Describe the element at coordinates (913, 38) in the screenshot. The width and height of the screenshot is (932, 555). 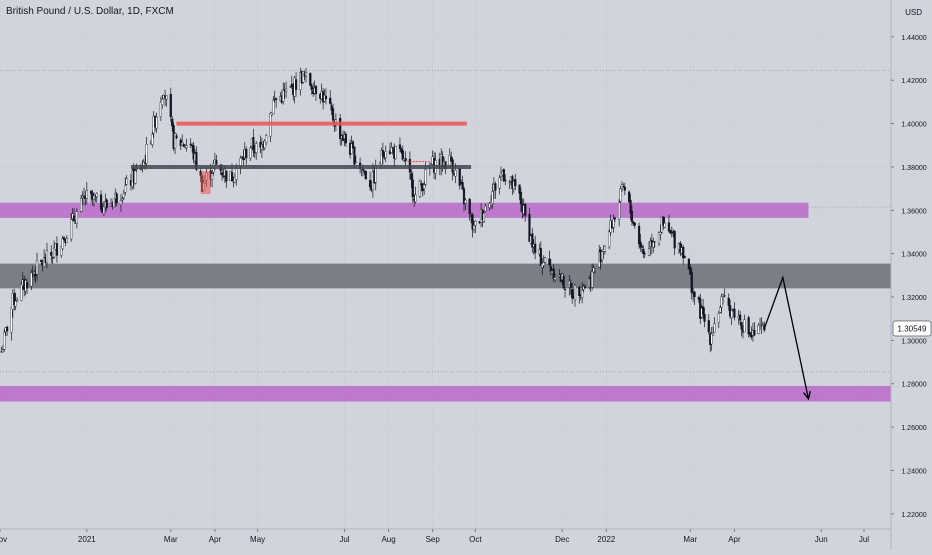
I see `y-tick-label: 1.44000` at that location.